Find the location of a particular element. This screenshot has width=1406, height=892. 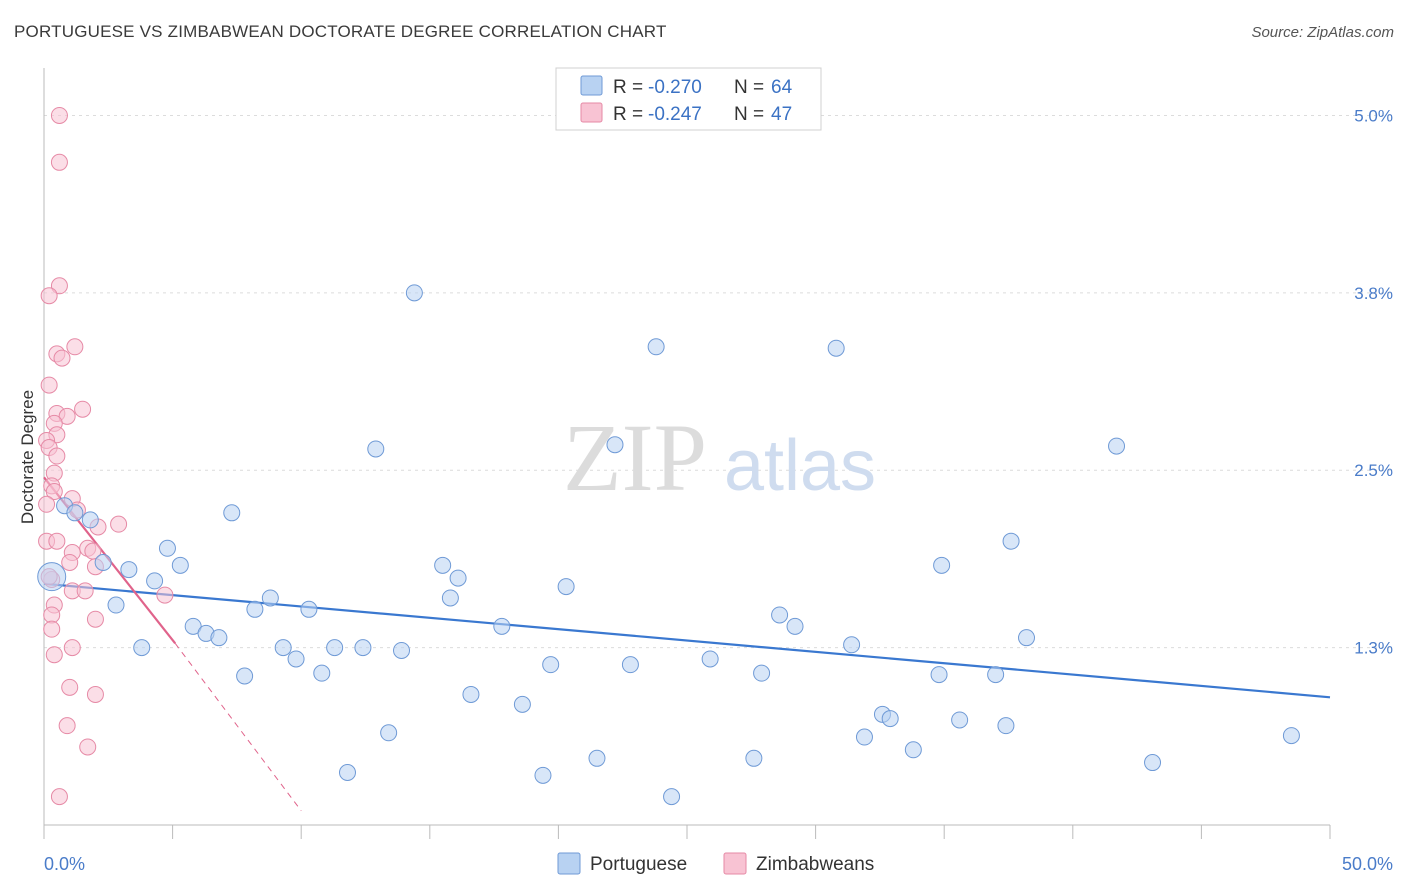

legend-r-value-zimbabwean: -0.247 is located at coordinates (675, 114).